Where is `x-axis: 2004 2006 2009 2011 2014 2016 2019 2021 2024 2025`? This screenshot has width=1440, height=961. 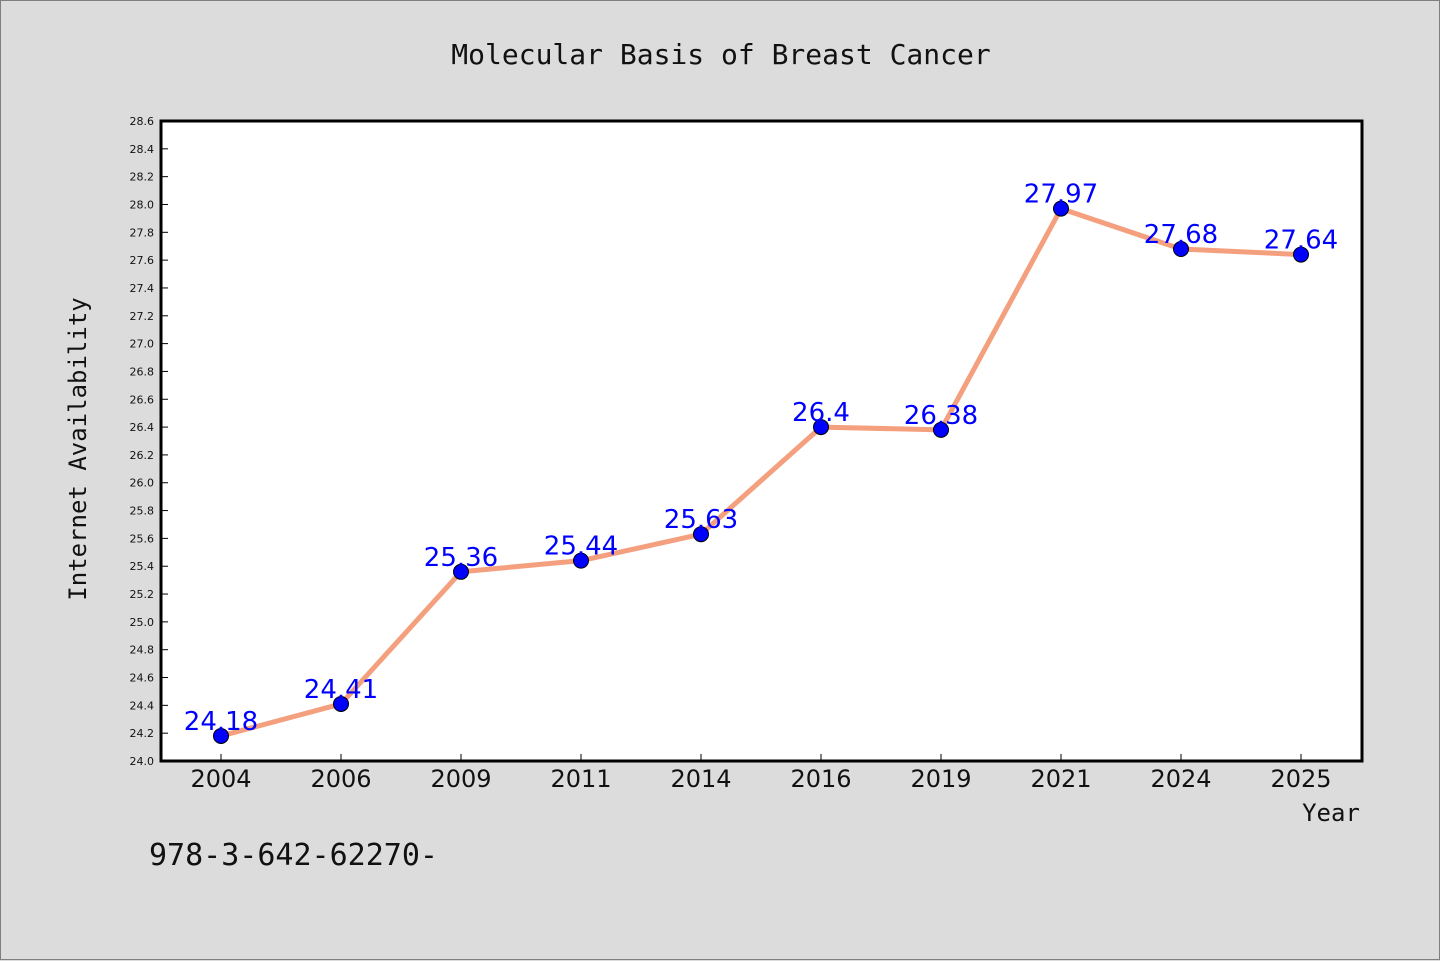 x-axis: 2004 2006 2009 2011 2014 2016 2019 2021 2024 2025 is located at coordinates (761, 773).